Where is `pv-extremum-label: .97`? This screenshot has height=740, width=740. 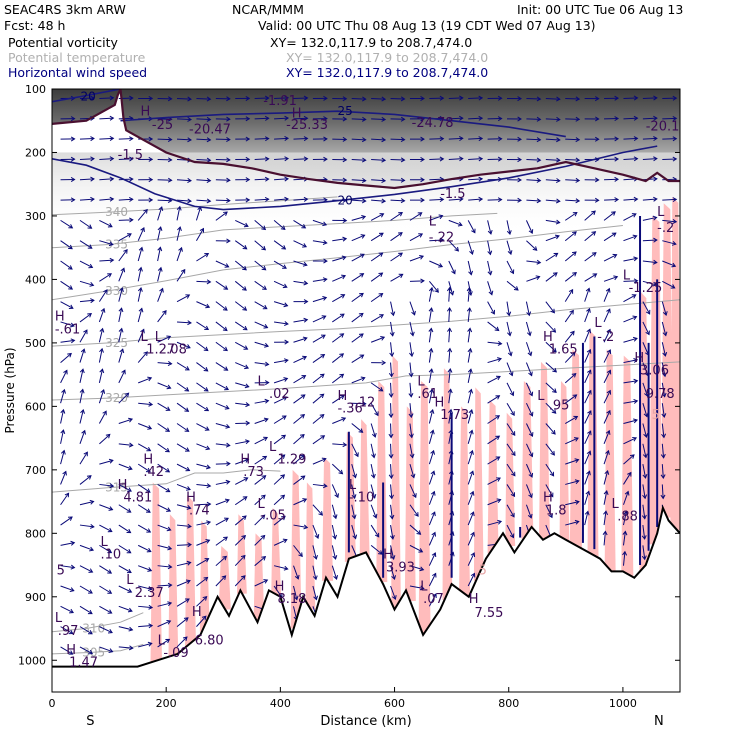 pv-extremum-label: .97 is located at coordinates (68, 631).